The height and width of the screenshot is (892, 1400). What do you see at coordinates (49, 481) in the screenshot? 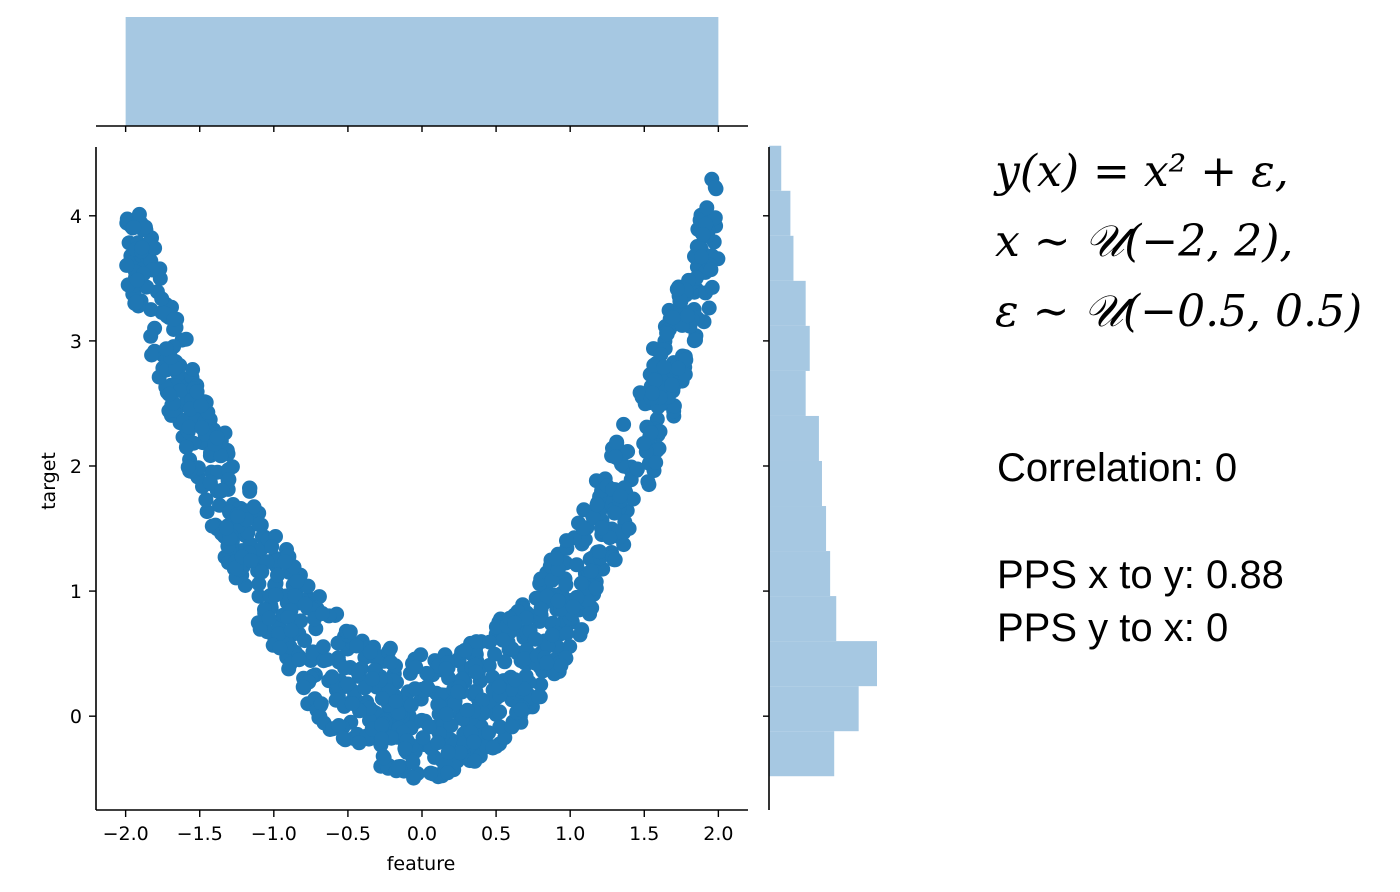
I see `y-axis-label: target` at bounding box center [49, 481].